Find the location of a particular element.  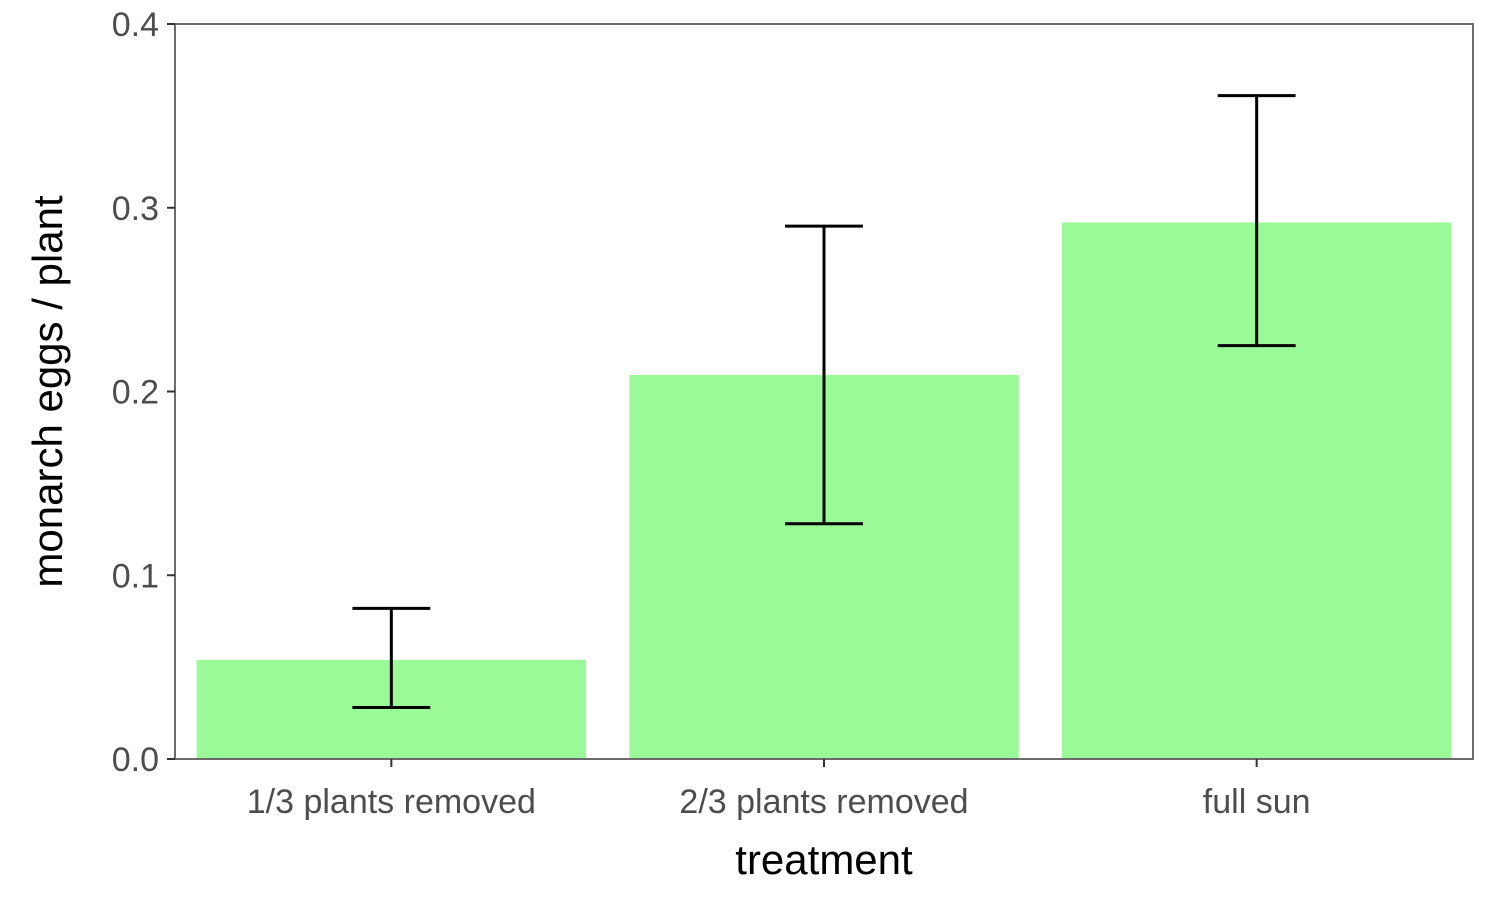

y-axis-title: monarch eggs / plant is located at coordinates (47, 391).